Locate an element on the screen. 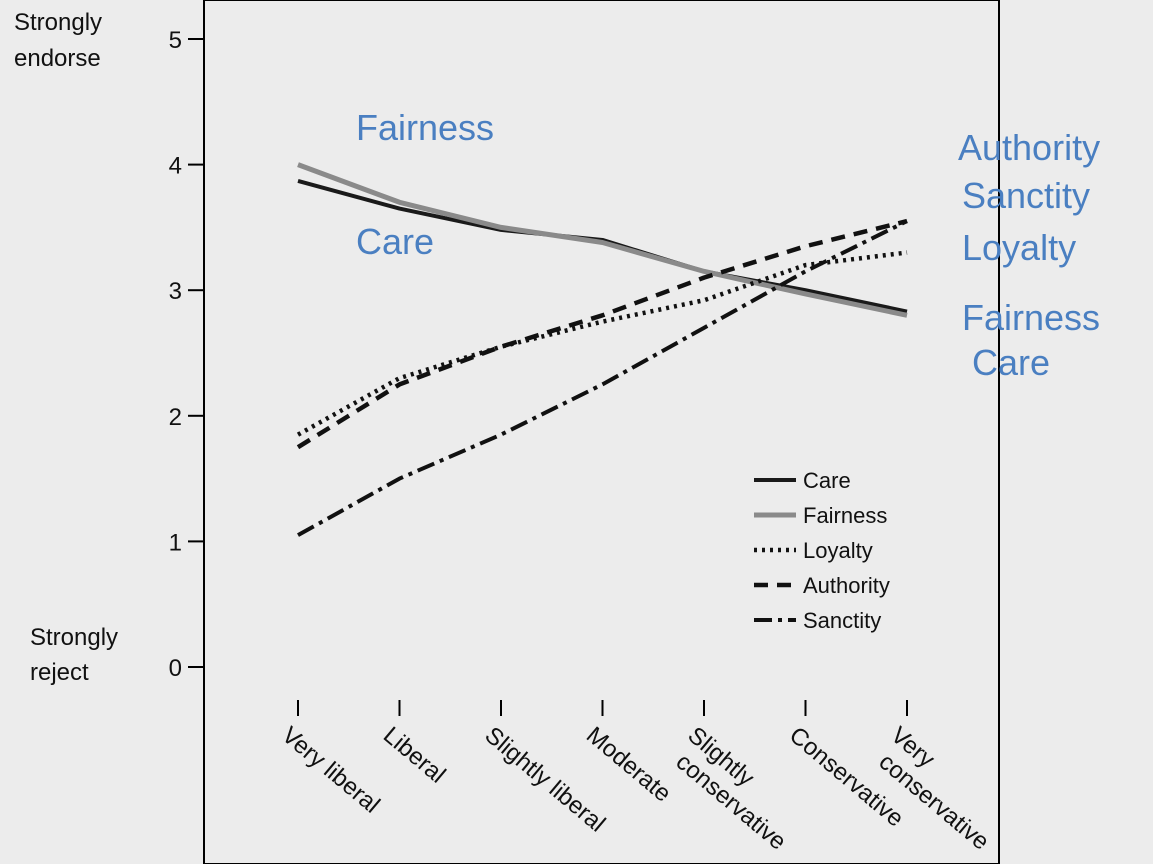 This screenshot has height=864, width=1153. x-tick-label-text: Very liberal is located at coordinates (331, 770).